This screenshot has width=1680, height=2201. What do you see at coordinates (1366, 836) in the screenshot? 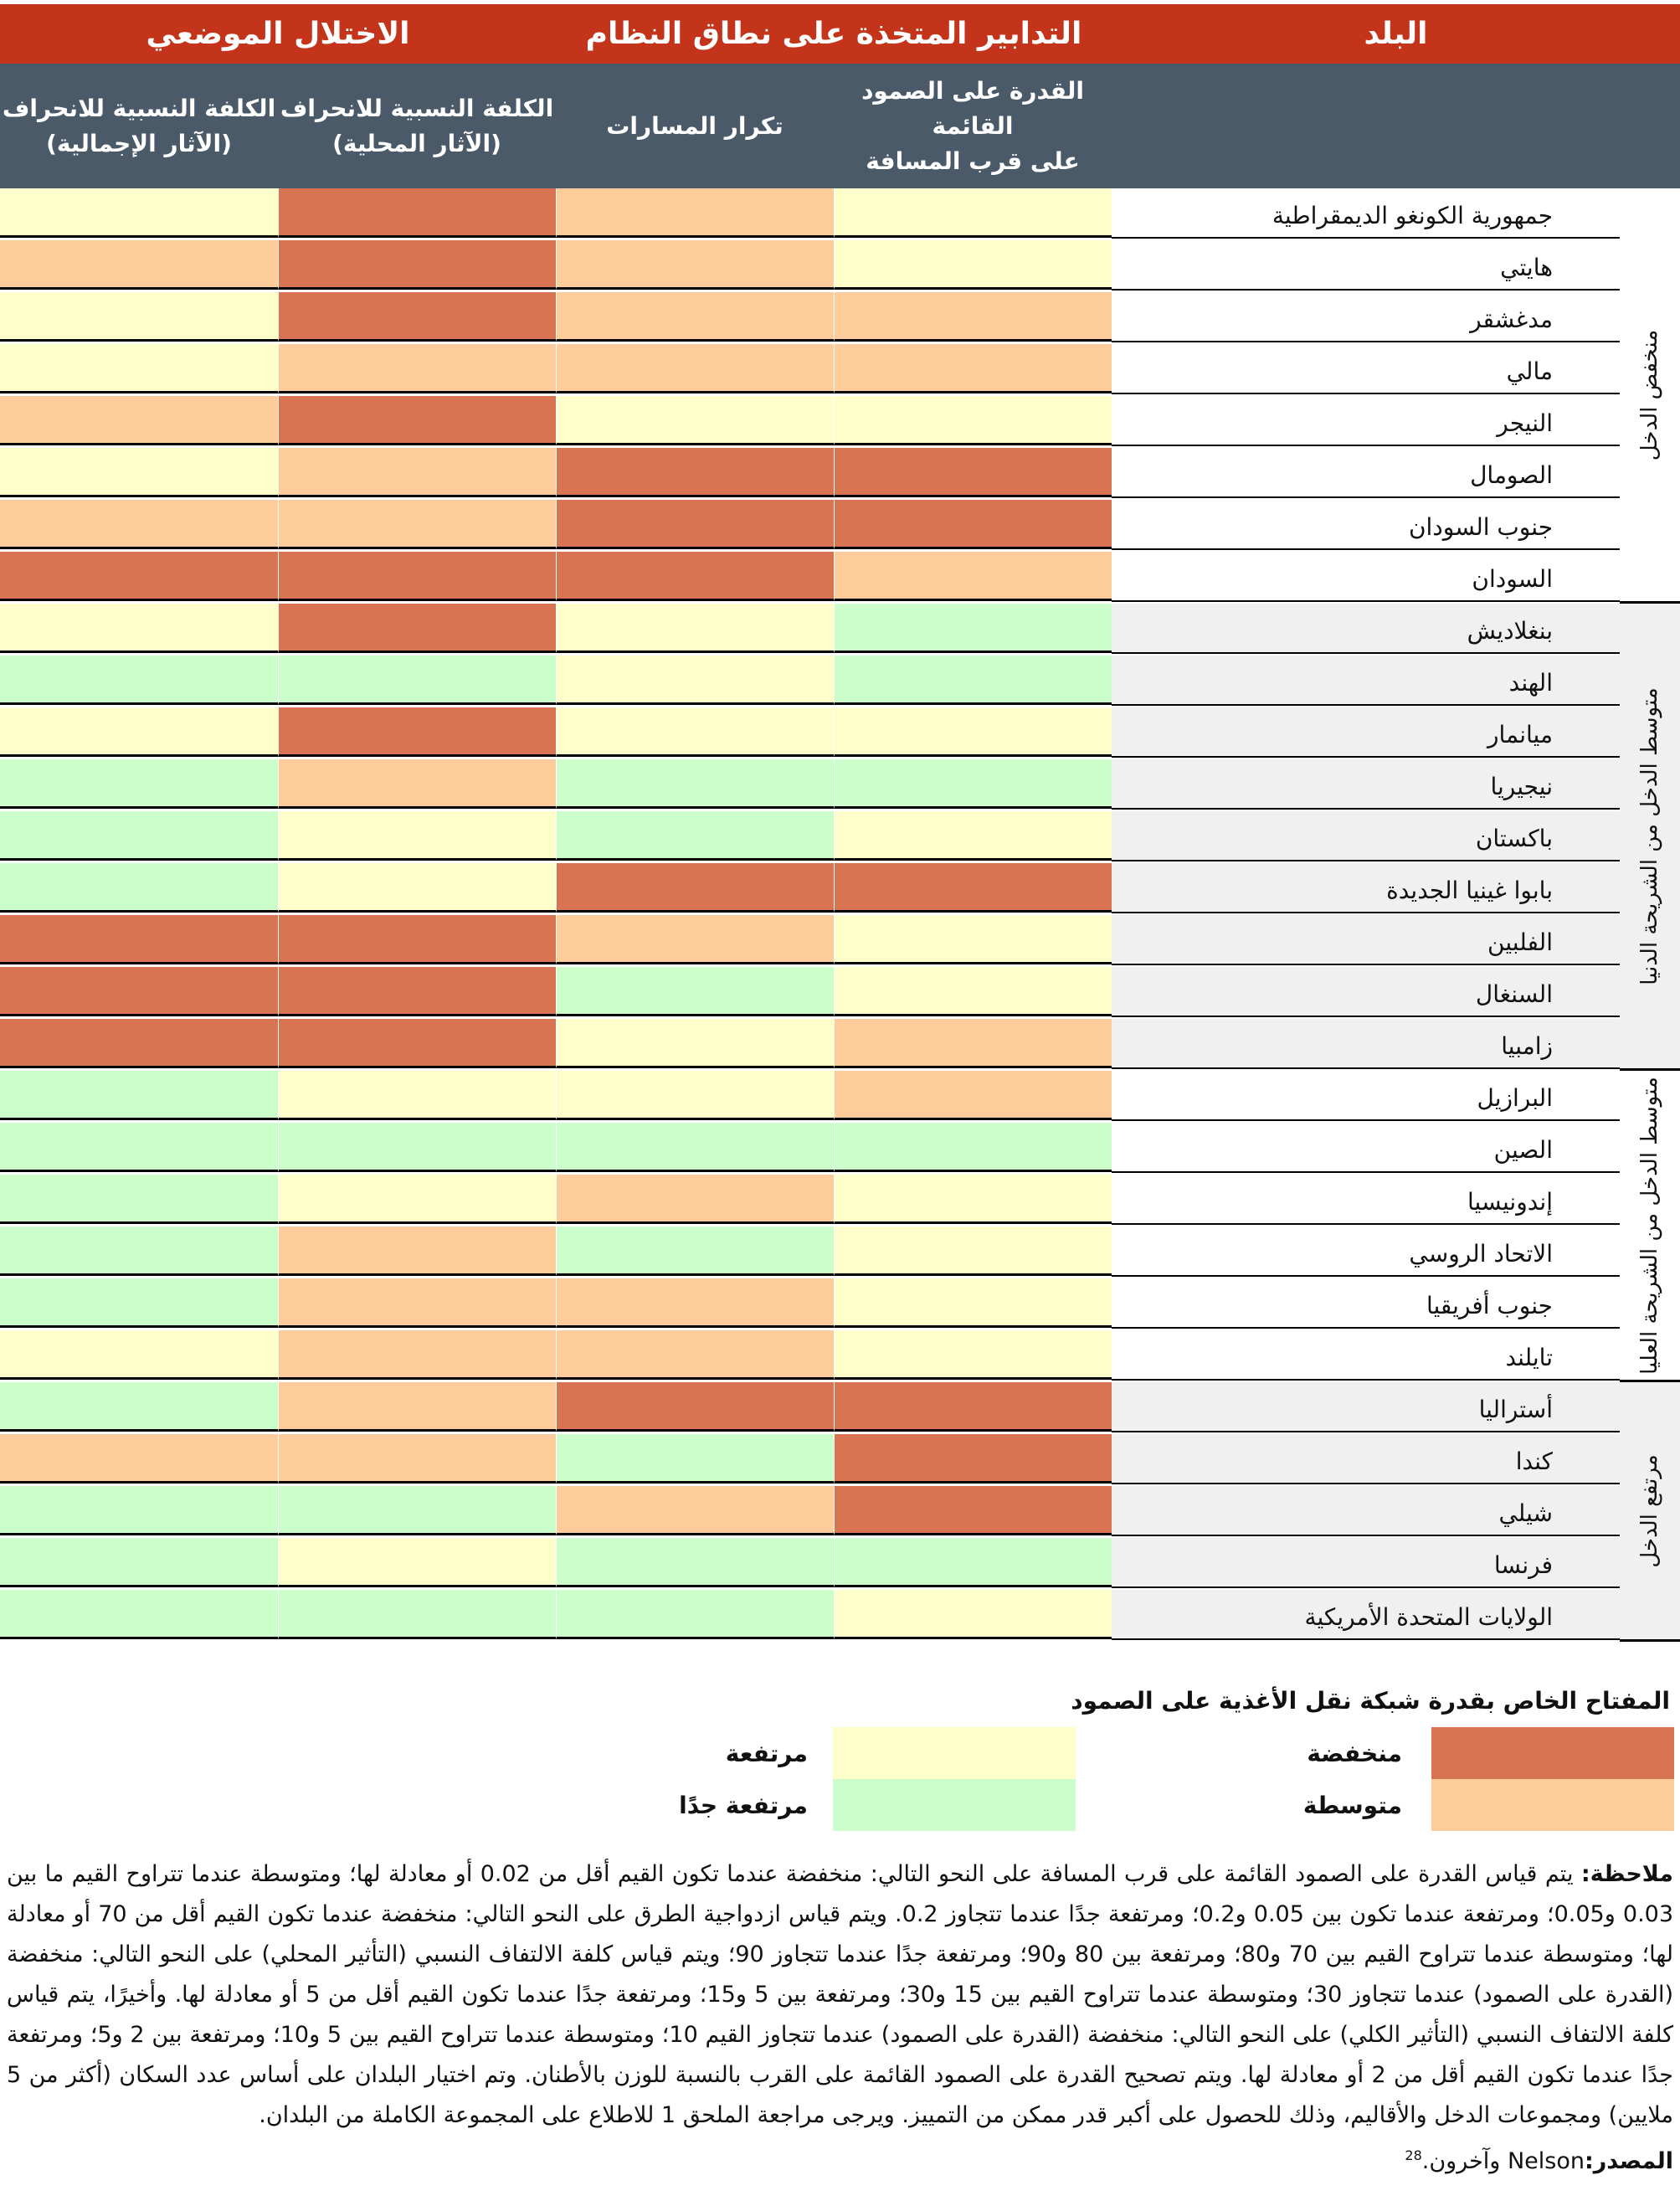
I see `country-name-cell: باكستان` at bounding box center [1366, 836].